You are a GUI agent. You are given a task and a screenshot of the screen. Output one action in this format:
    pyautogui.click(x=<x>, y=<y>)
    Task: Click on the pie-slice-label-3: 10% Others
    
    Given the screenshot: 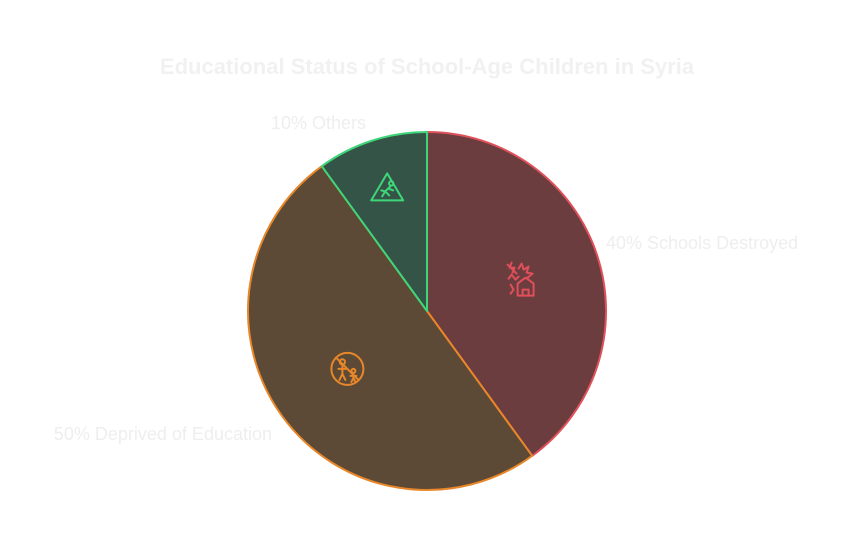 What is the action you would take?
    pyautogui.click(x=318, y=123)
    